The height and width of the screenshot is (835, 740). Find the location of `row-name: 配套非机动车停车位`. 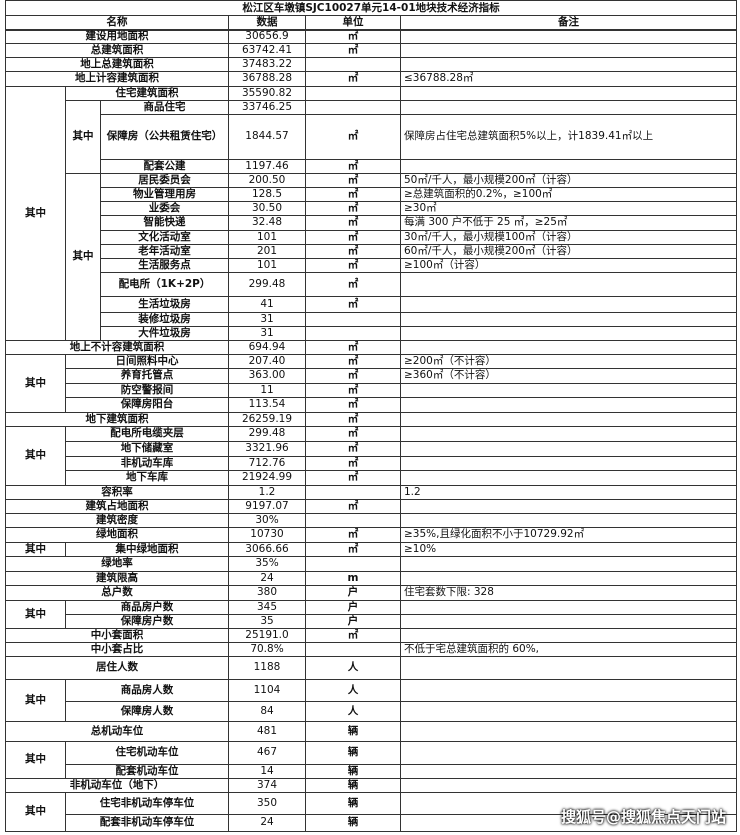

row-name: 配套非机动车停车位 is located at coordinates (147, 823).